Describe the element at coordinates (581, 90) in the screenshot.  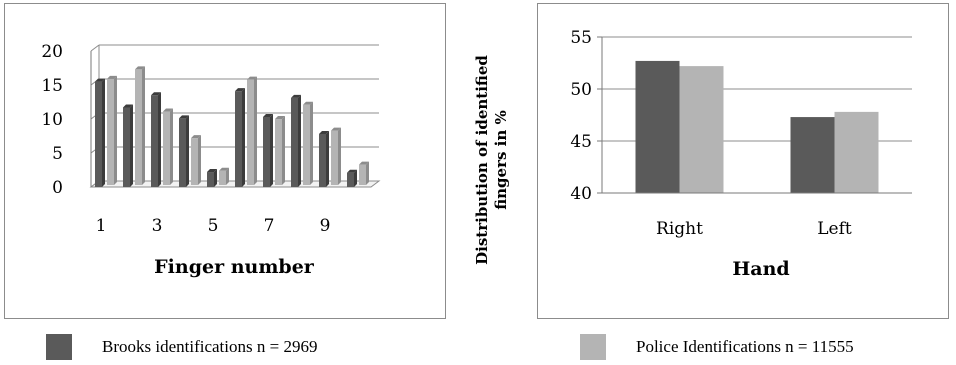
I see `y-tick-label: 50` at that location.